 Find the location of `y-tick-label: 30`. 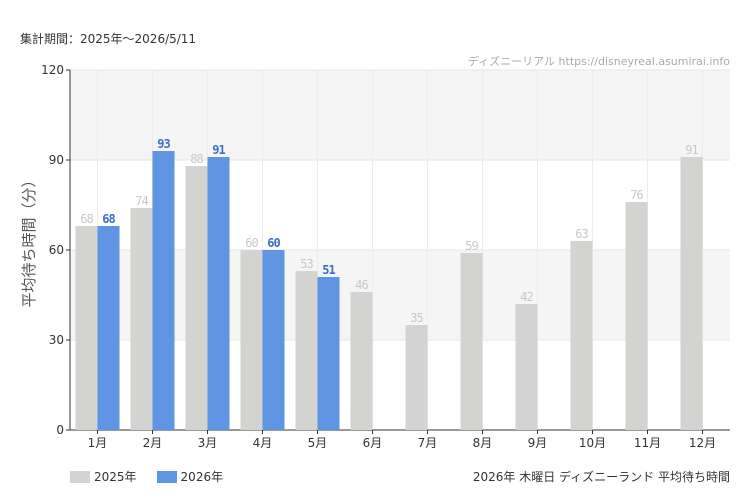

y-tick-label: 30 is located at coordinates (56, 340).